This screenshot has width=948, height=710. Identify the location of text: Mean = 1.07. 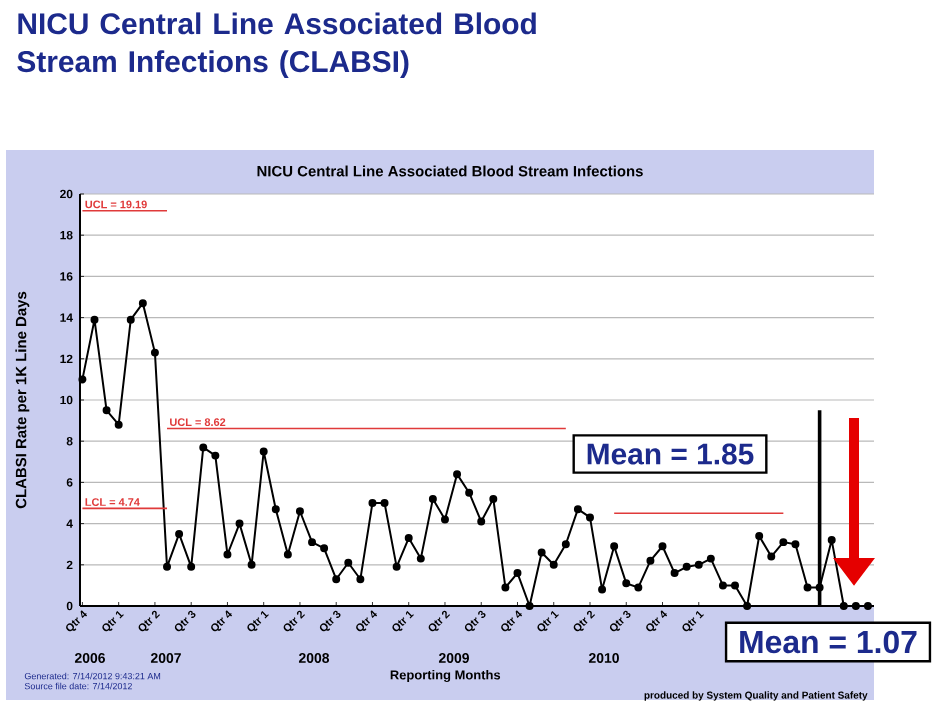
(828, 642).